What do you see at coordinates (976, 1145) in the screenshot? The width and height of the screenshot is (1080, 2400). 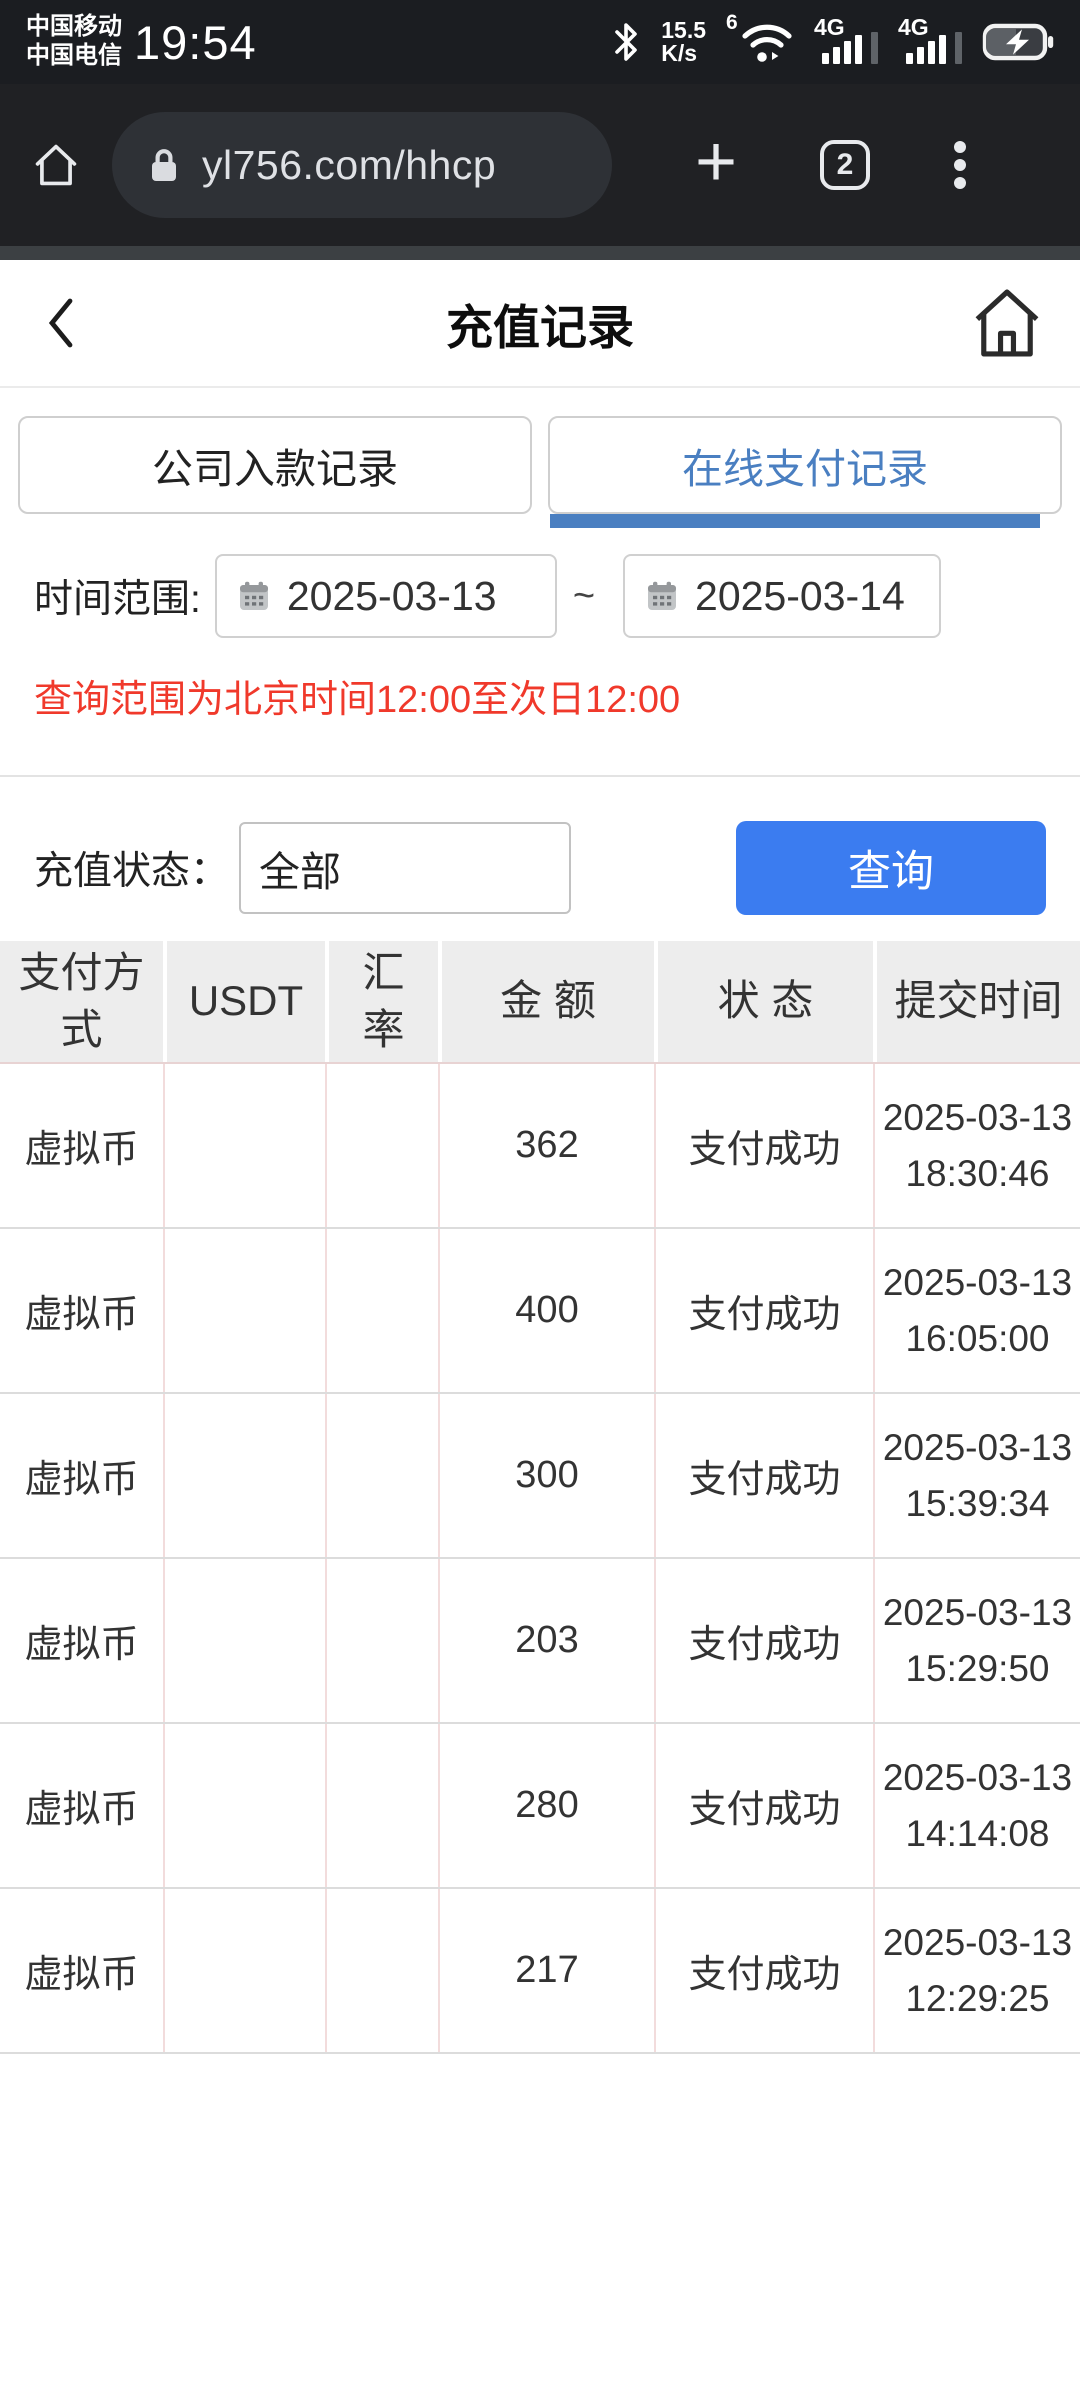 I see `cell-submit-time: 2025-03-13 18:30:46` at bounding box center [976, 1145].